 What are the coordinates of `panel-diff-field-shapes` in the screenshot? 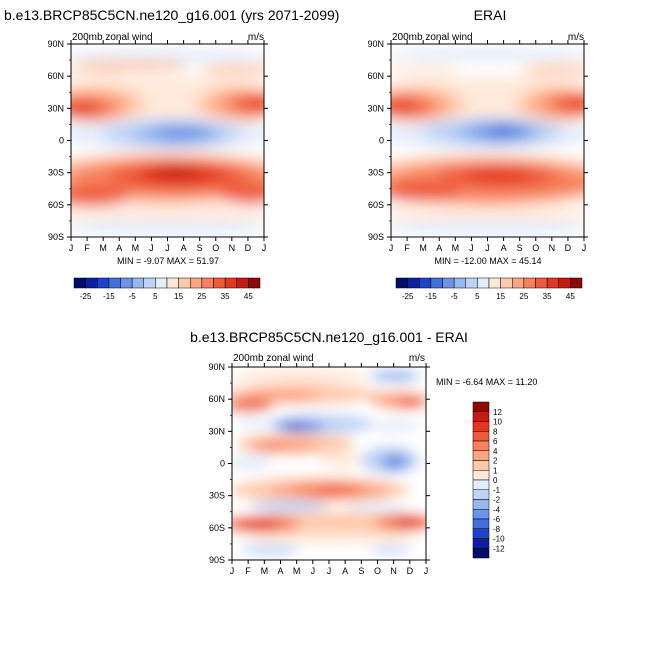 It's located at (329, 463).